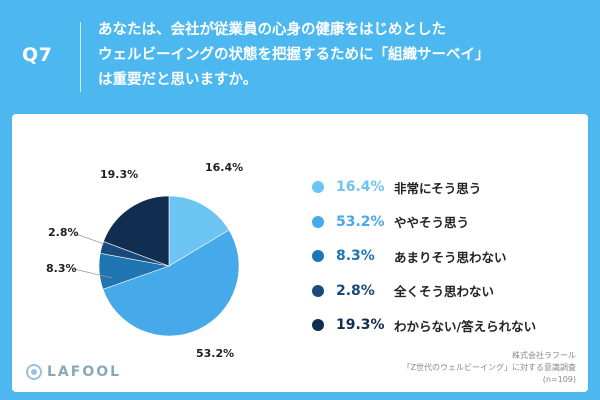 The image size is (600, 400). Describe the element at coordinates (360, 325) in the screenshot. I see `legend-value-5: 19.3%` at that location.